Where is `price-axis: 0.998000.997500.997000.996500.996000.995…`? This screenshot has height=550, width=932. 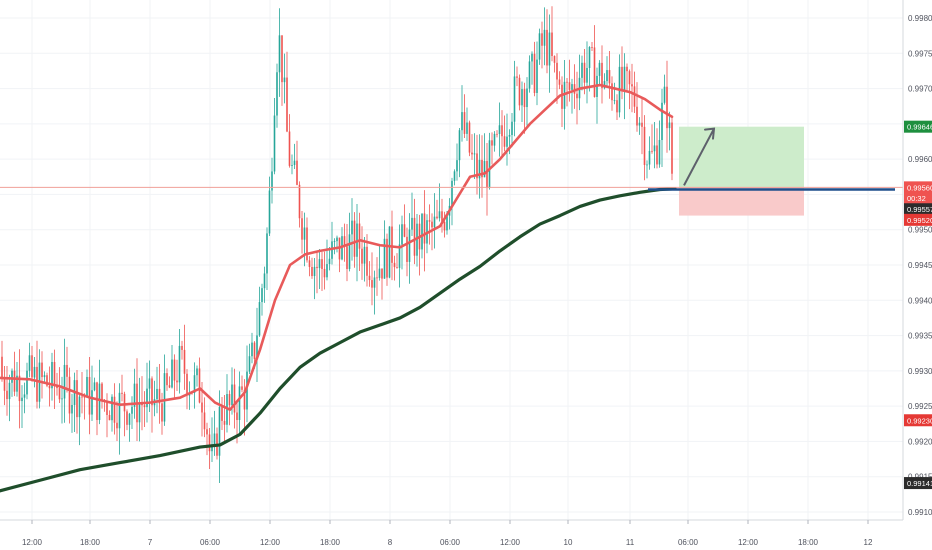 price-axis: 0.998000.997500.997000.996500.996000.995… is located at coordinates (920, 265).